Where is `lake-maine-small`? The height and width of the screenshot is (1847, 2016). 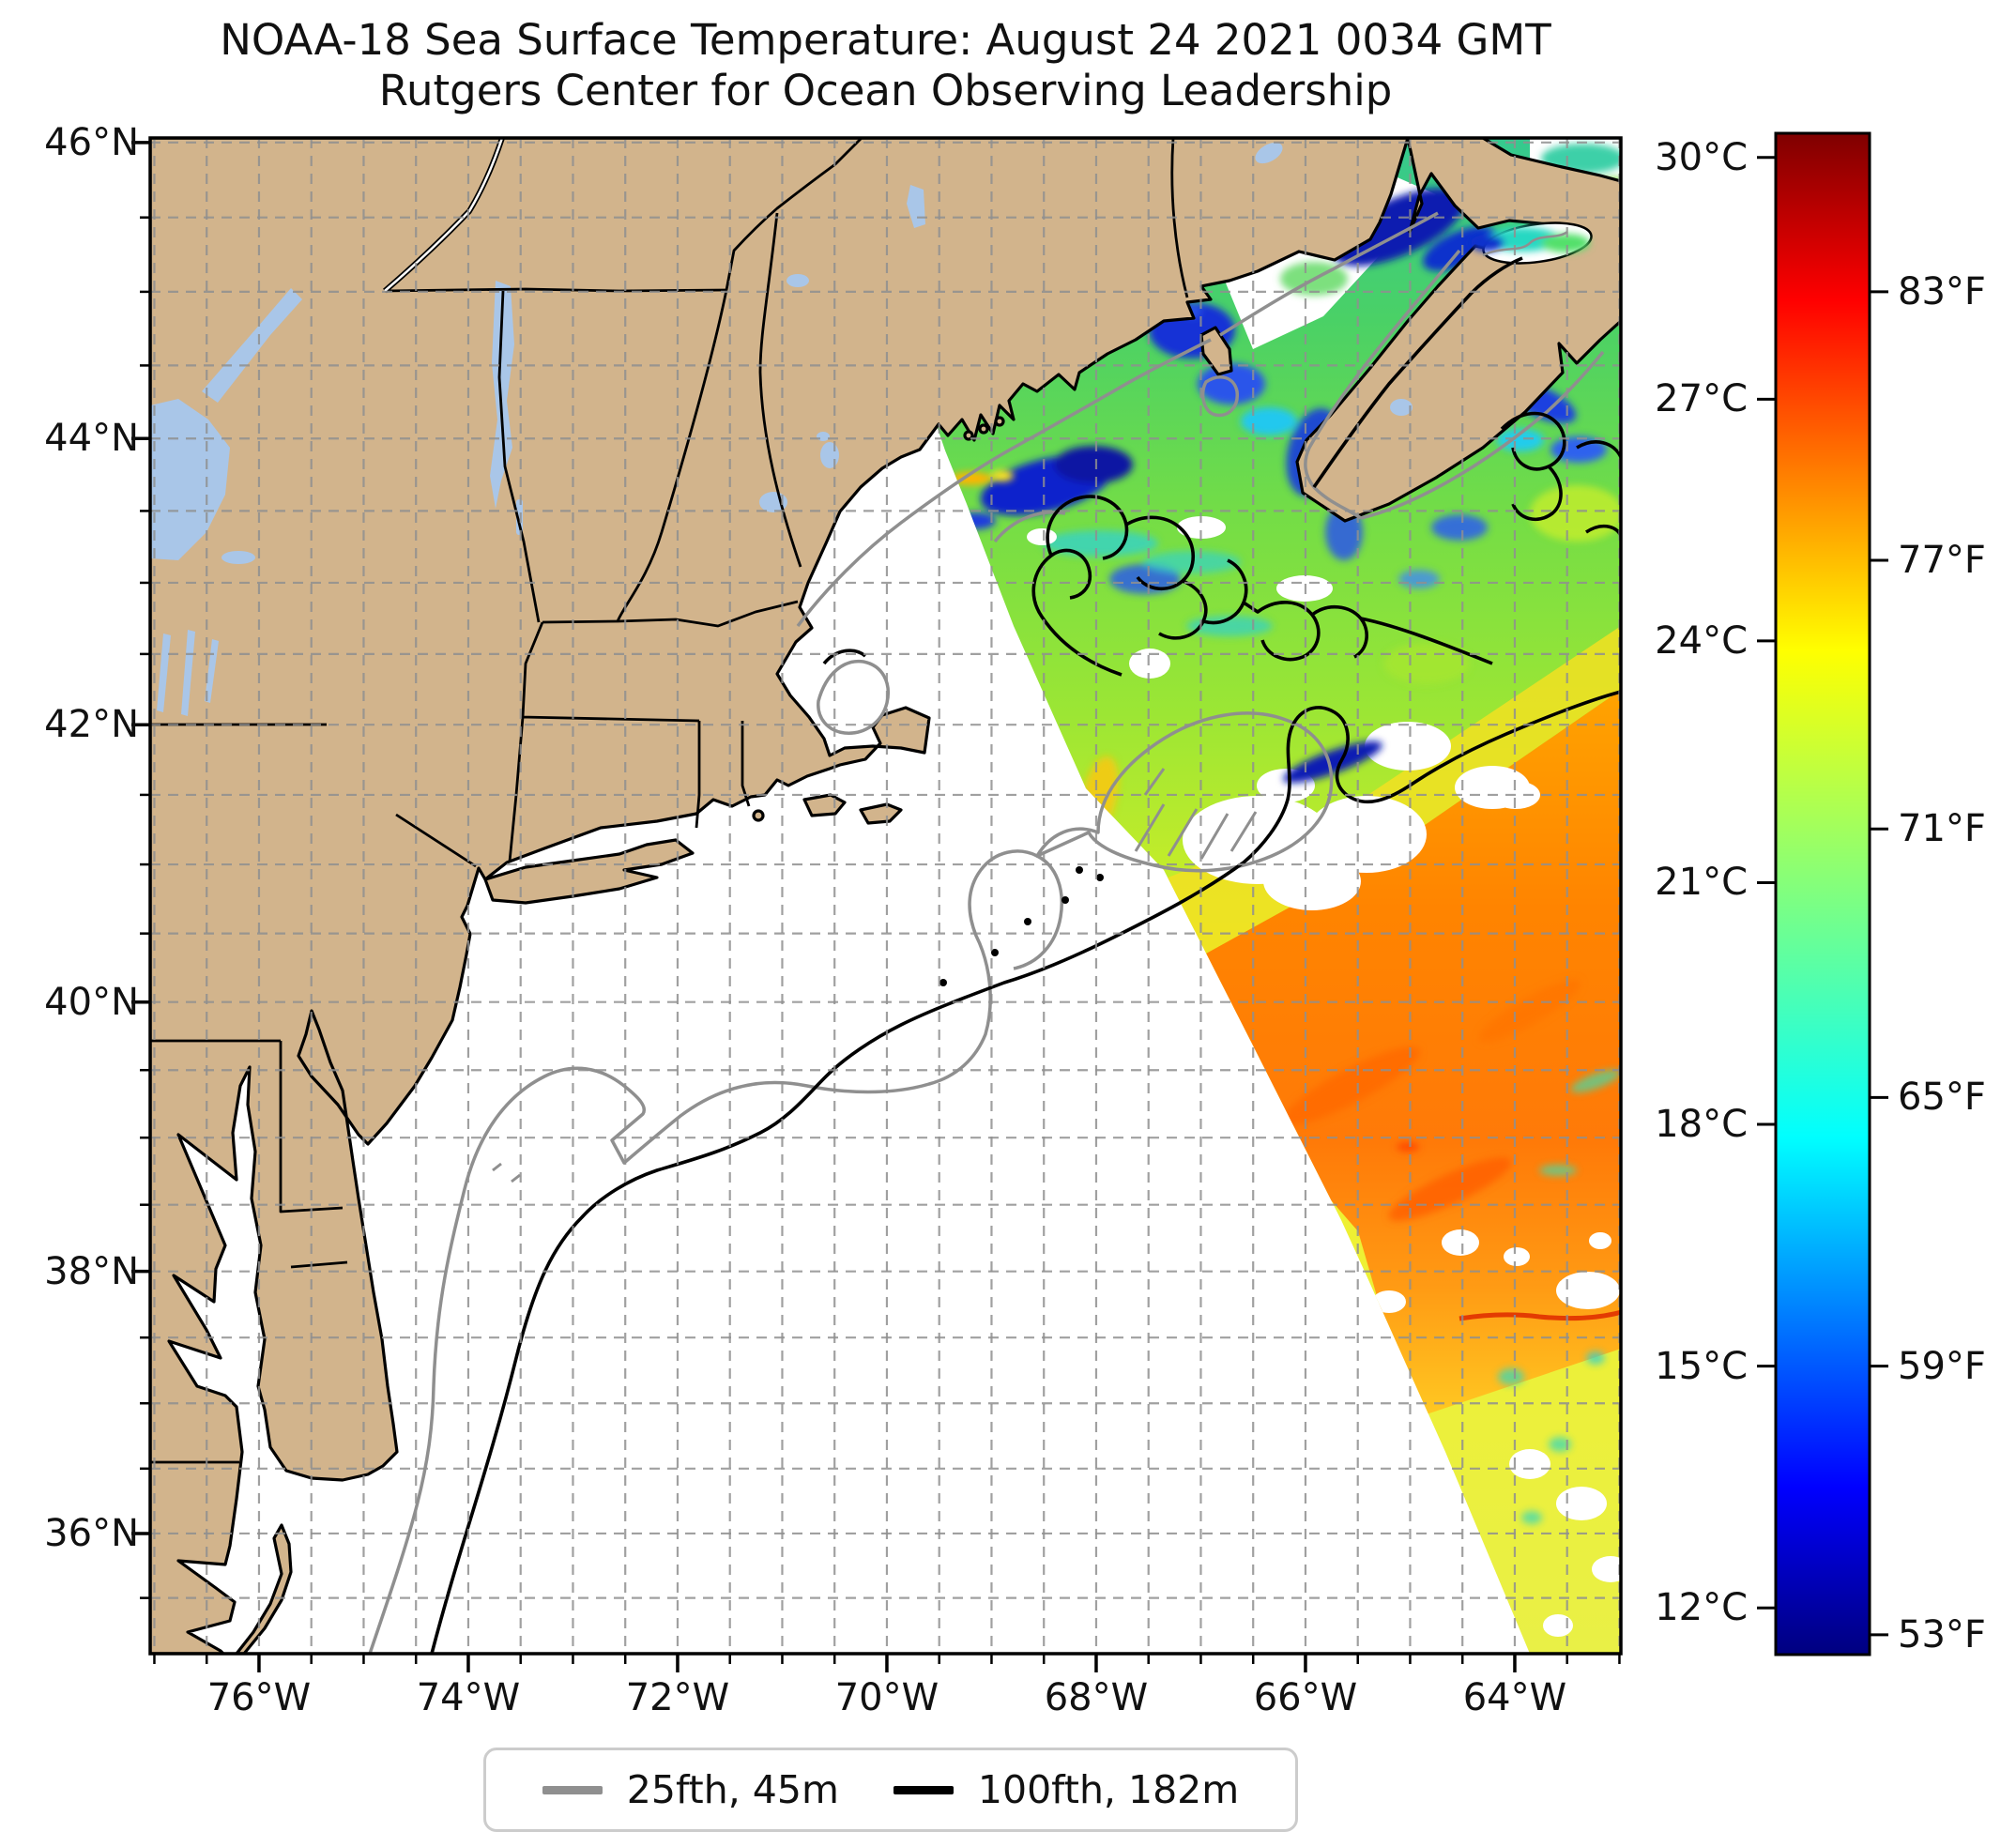
lake-maine-small is located at coordinates (823, 436).